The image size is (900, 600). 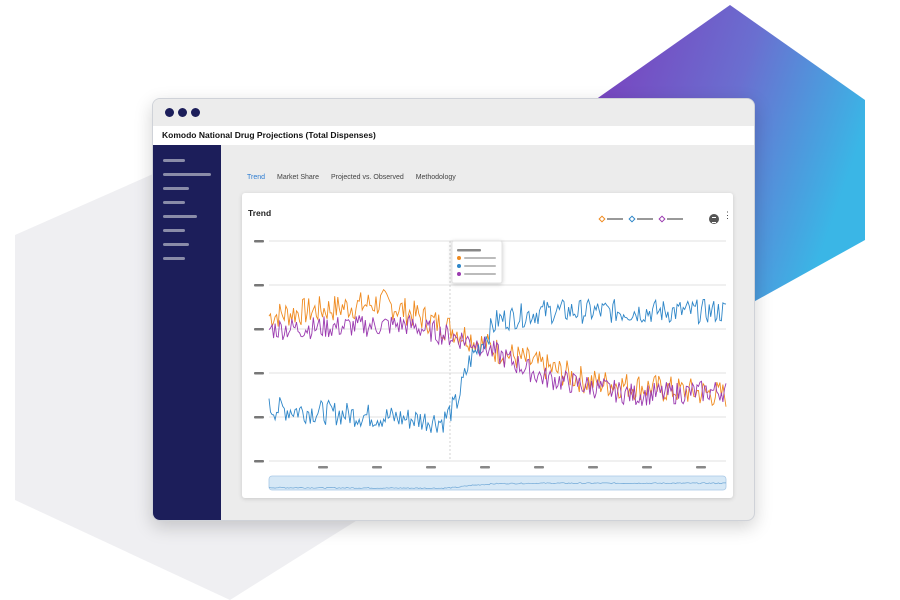 What do you see at coordinates (298, 177) in the screenshot?
I see `tab-market-share: Market Share` at bounding box center [298, 177].